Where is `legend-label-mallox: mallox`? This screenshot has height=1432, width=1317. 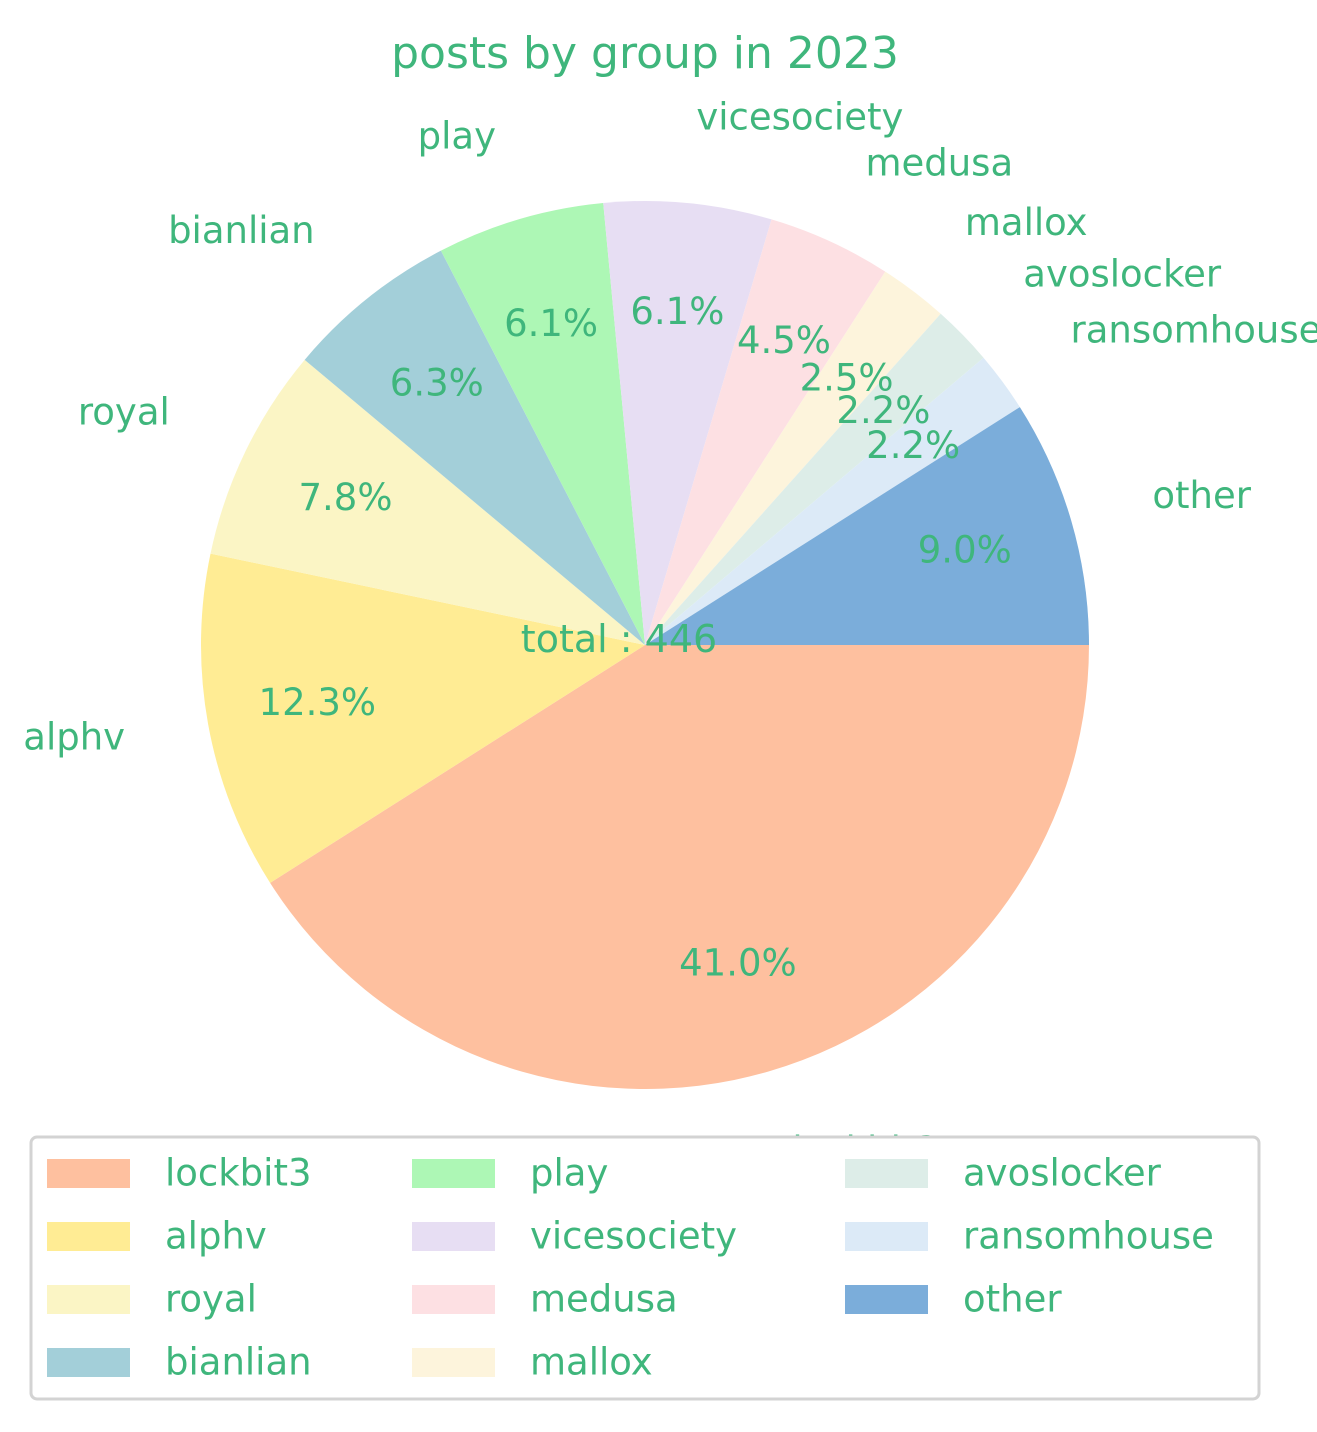
legend-label-mallox: mallox is located at coordinates (591, 1362).